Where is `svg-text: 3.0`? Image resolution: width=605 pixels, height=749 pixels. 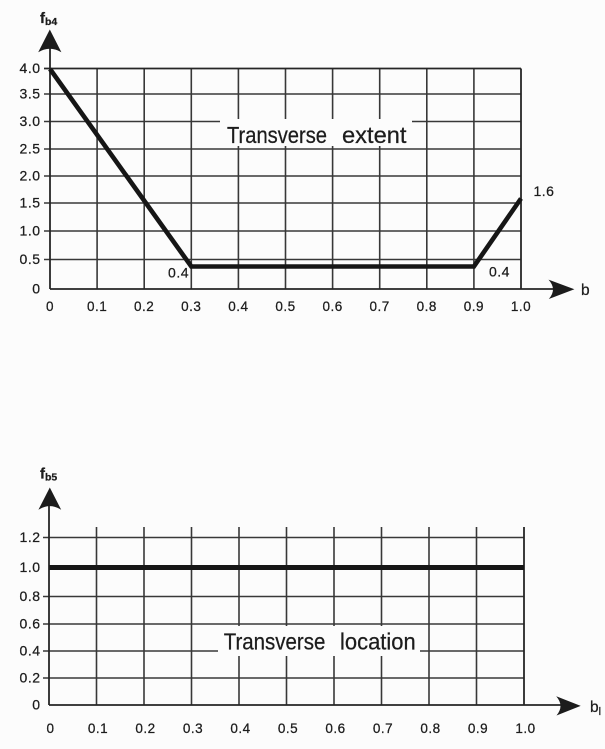 svg-text: 3.0 is located at coordinates (30, 121).